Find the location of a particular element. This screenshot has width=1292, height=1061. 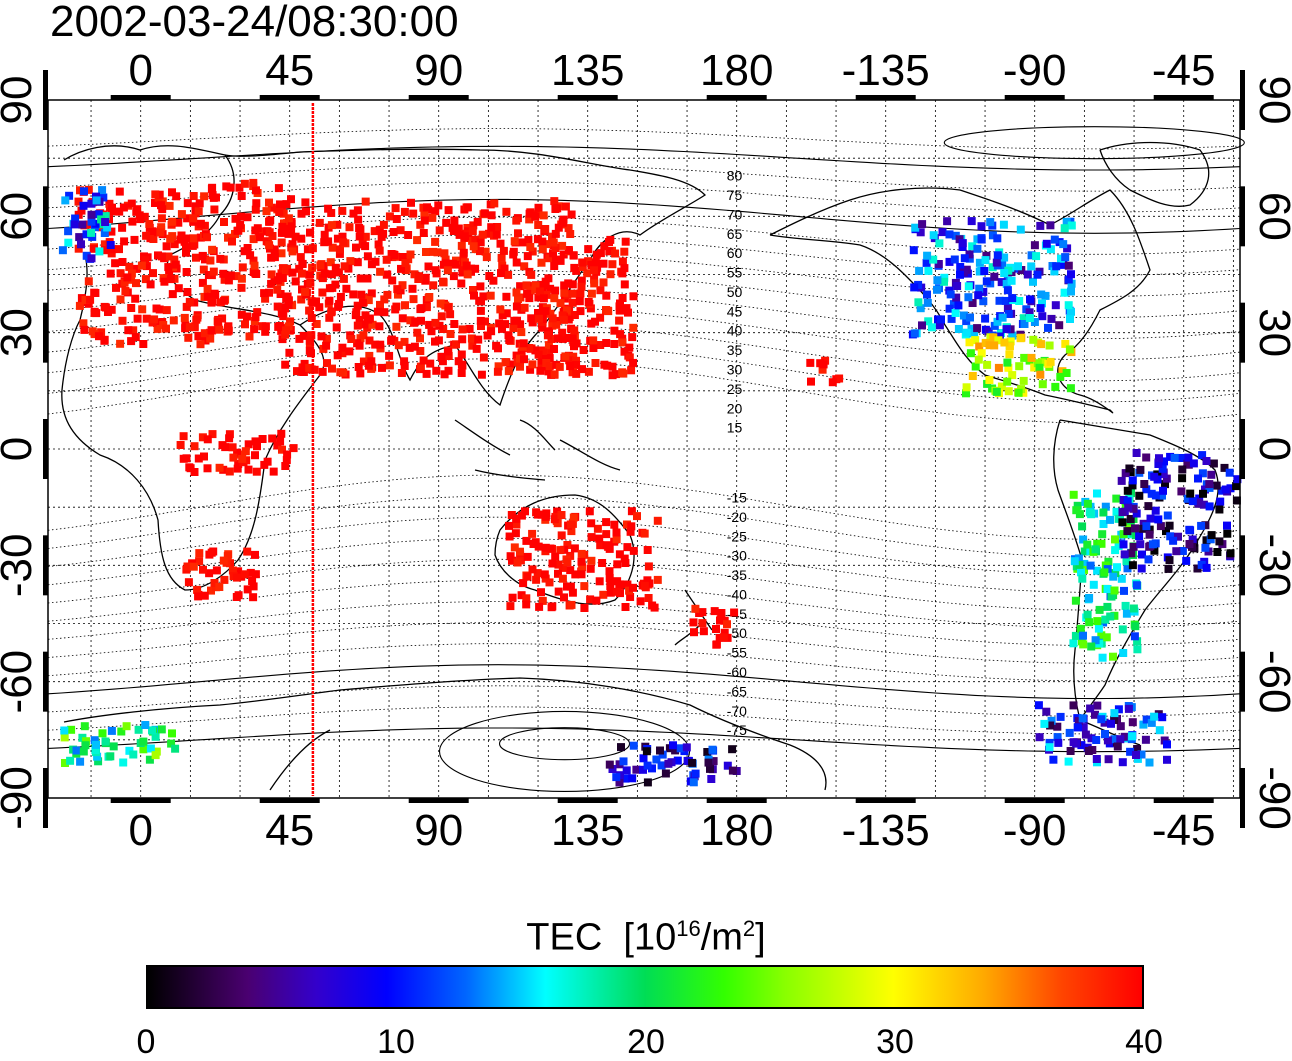

x-tick-label-bottom: 180 is located at coordinates (736, 830).